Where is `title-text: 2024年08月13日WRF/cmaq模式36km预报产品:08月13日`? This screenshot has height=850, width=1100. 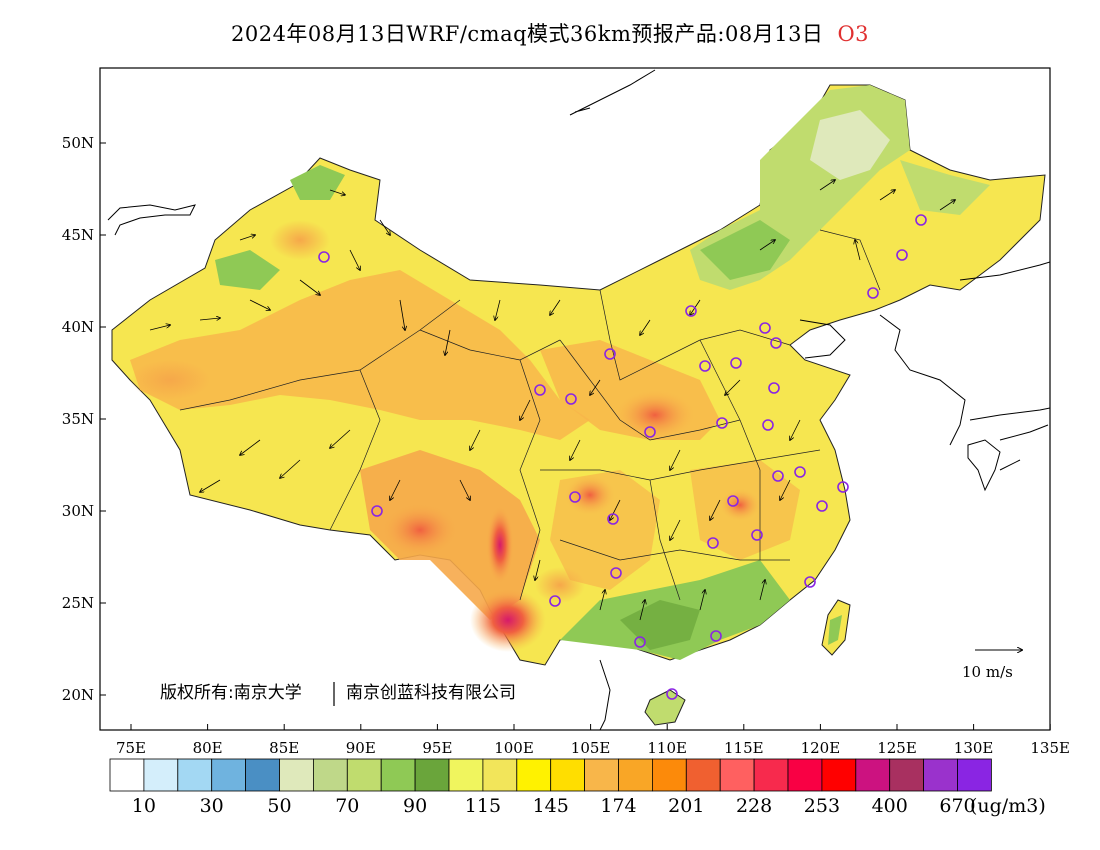
title-text: 2024年08月13日WRF/cmaq模式36km预报产品:08月13日 is located at coordinates (527, 34).